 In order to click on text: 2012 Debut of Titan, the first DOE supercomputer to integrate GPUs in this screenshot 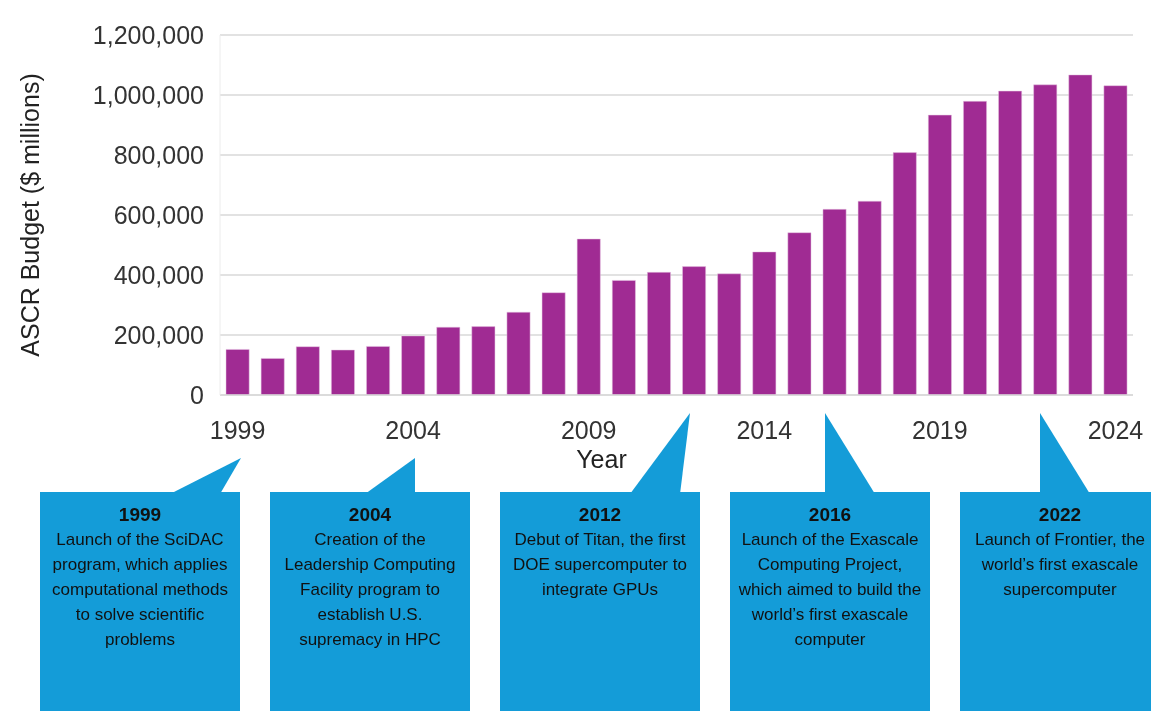, I will do `click(600, 552)`.